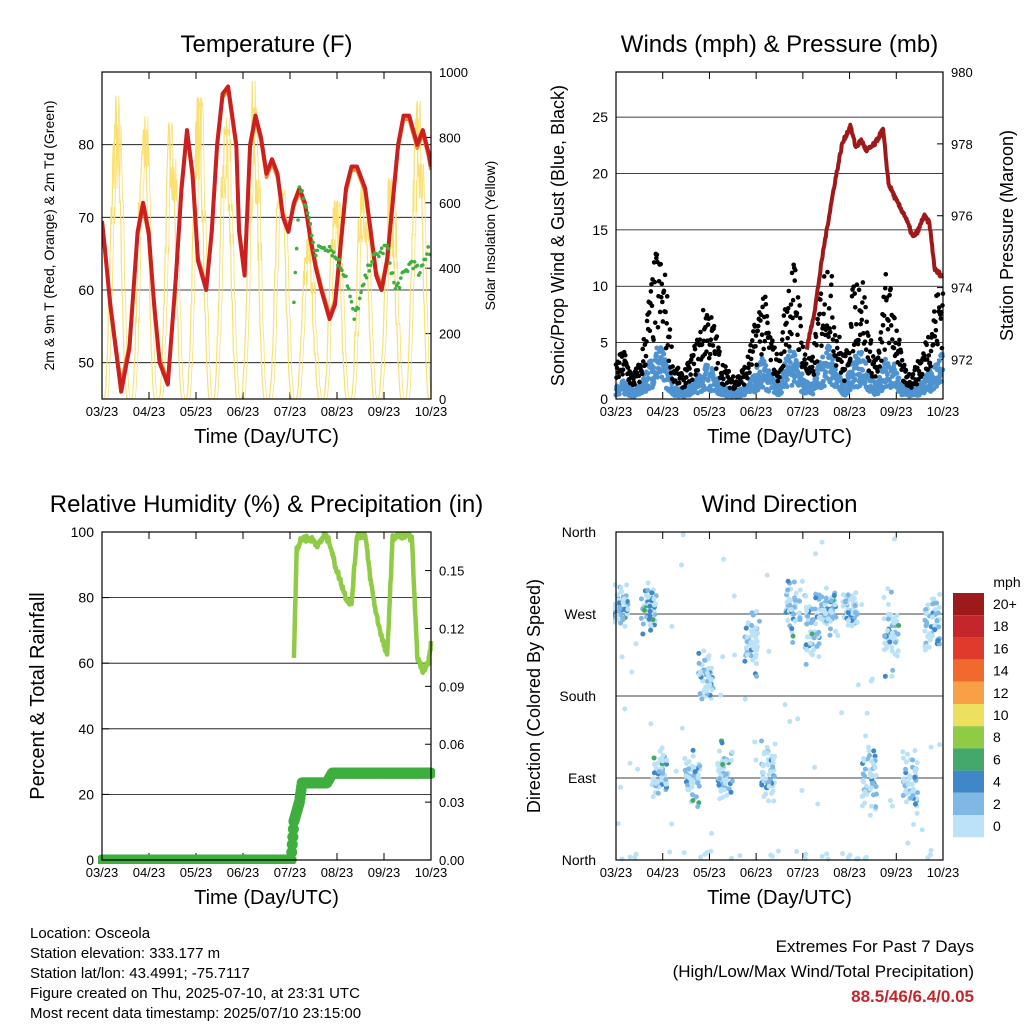  Describe the element at coordinates (49, 236) in the screenshot. I see `y-axis-label: 2m & 9m T (Red, Orange) & 2m Td (Green)` at that location.